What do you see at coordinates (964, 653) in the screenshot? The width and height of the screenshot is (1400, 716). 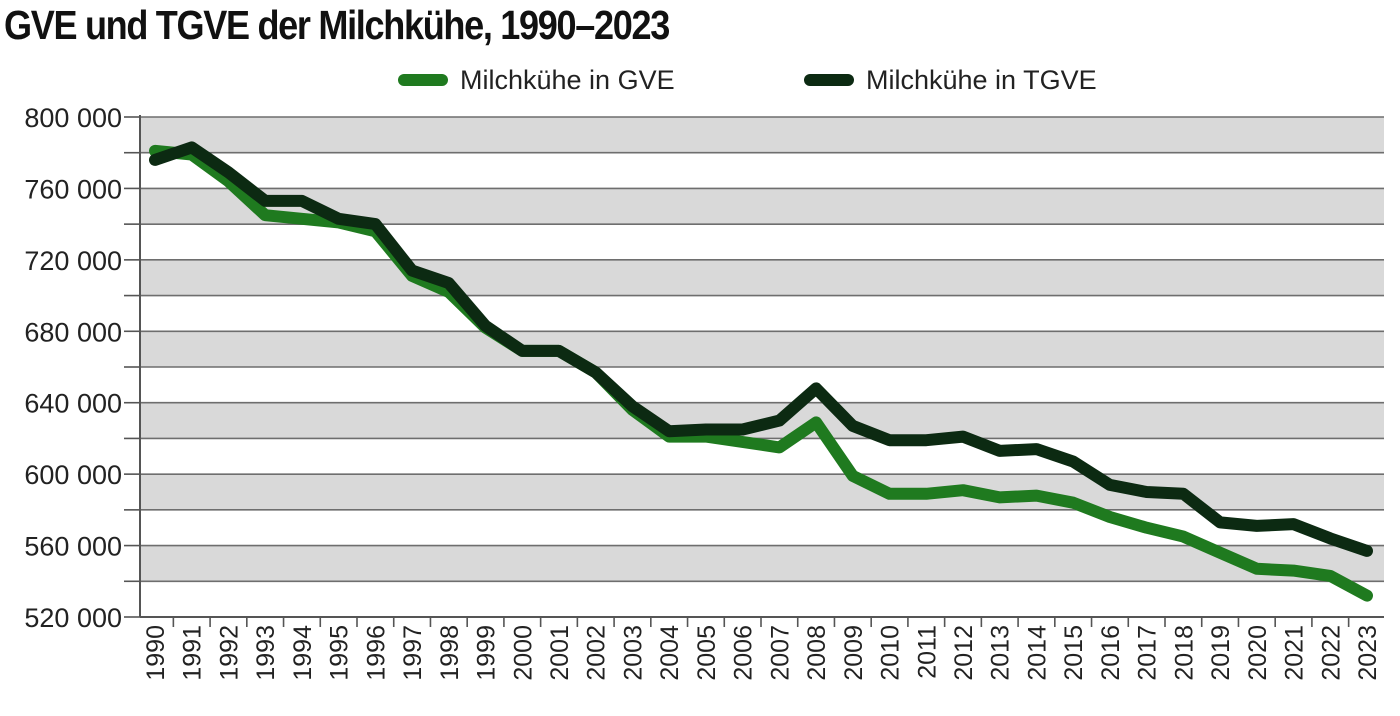 I see `x-tick-label: 2012` at bounding box center [964, 653].